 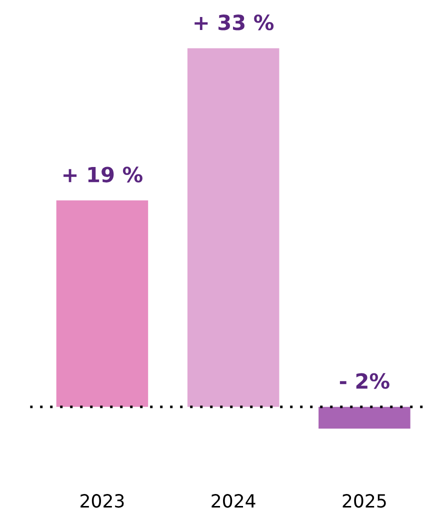 What do you see at coordinates (234, 501) in the screenshot?
I see `x-tick-label: 2024` at bounding box center [234, 501].